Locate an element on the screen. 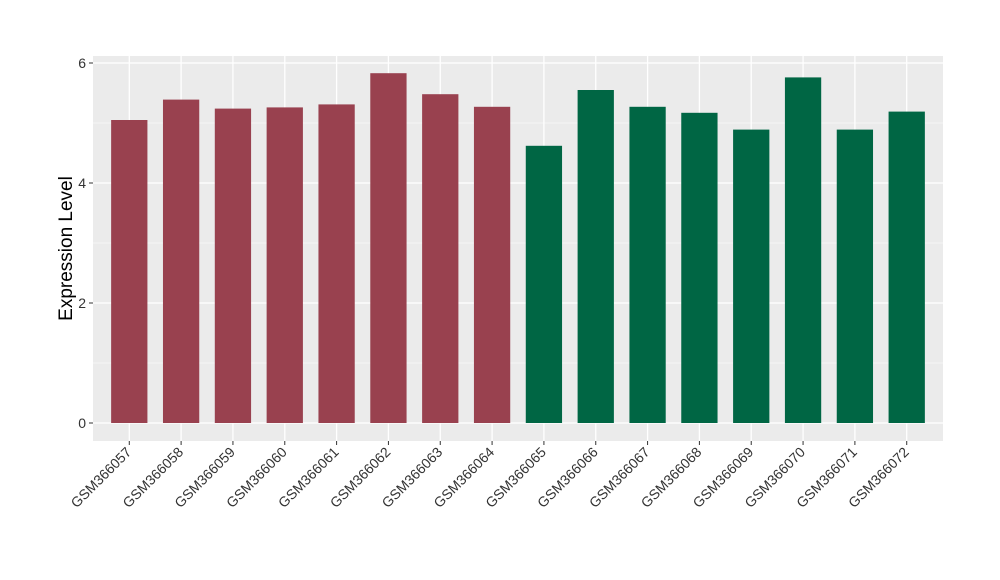 The image size is (1000, 580). y-tick-label: 2 is located at coordinates (82, 303).